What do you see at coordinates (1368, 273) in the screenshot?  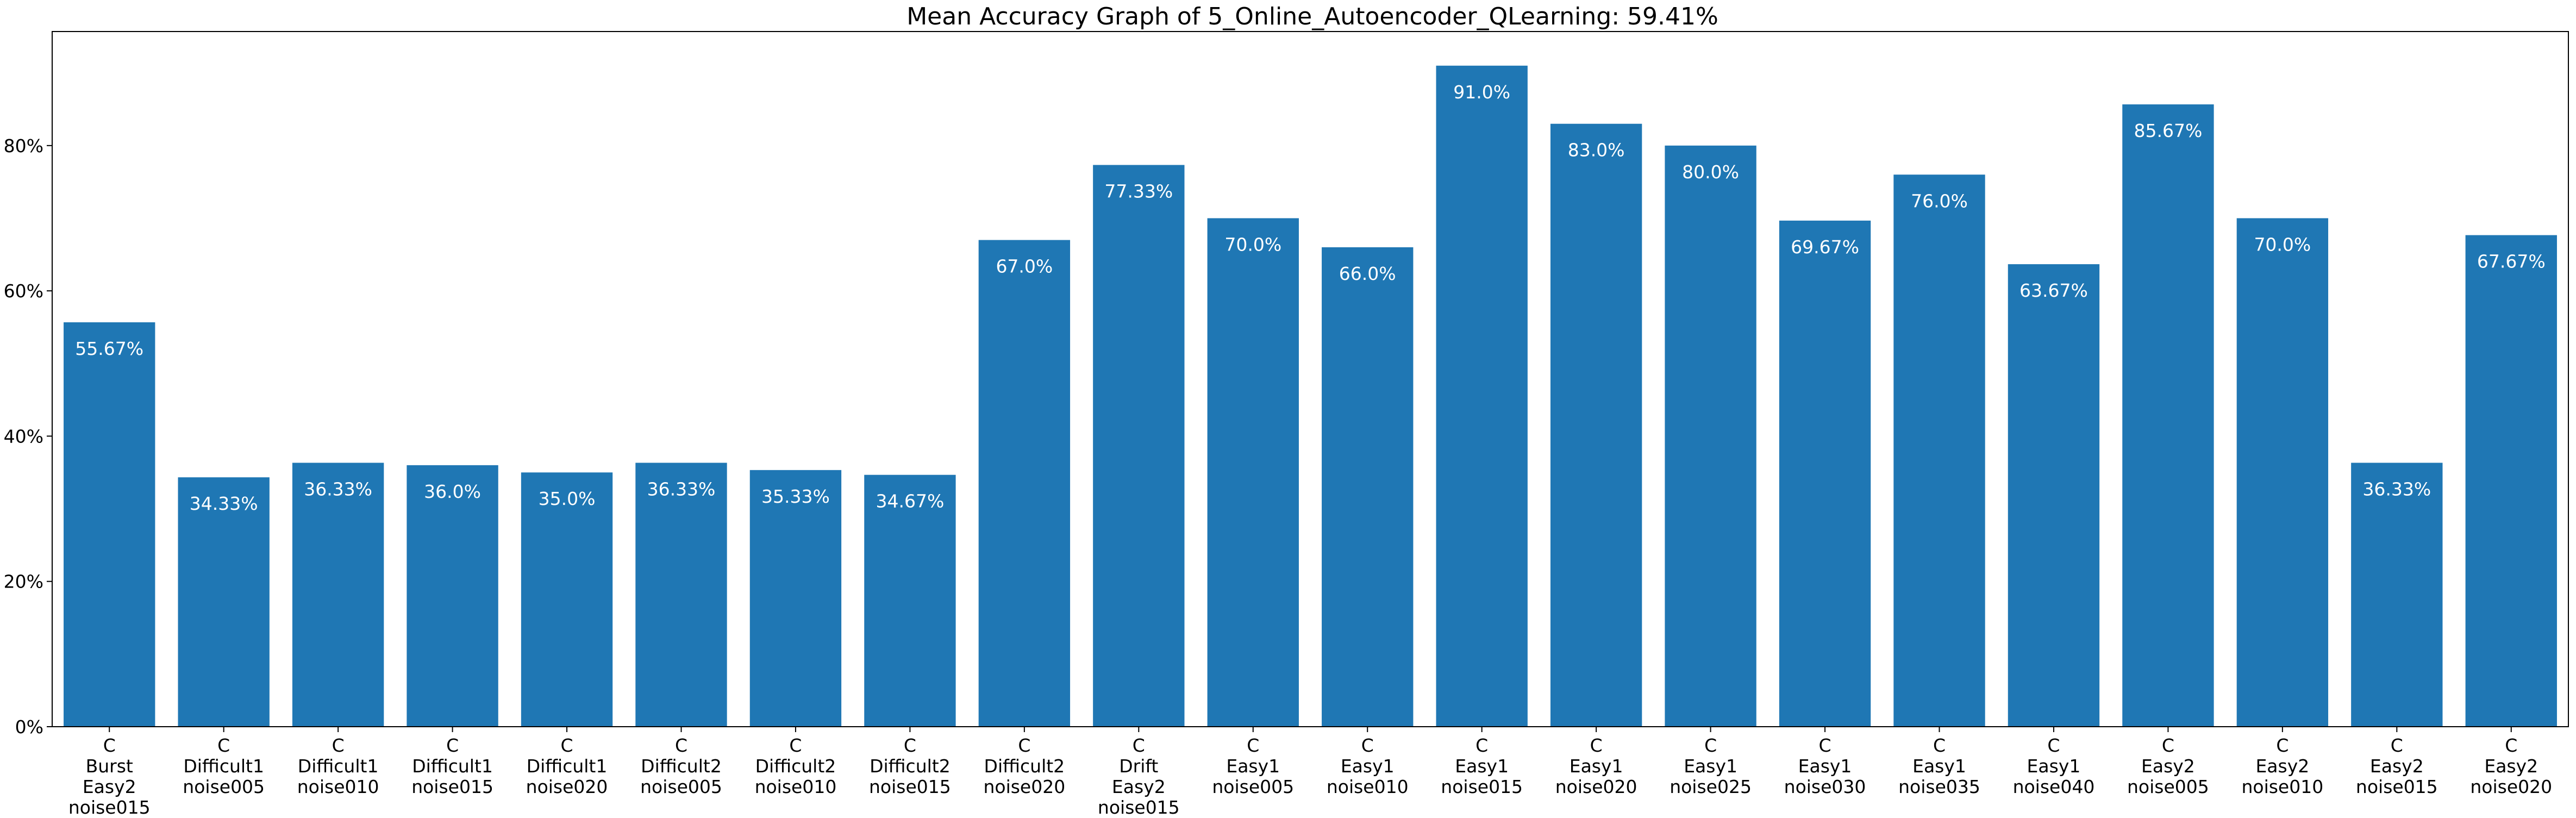 I see `bar-data-label: 66.0%` at bounding box center [1368, 273].